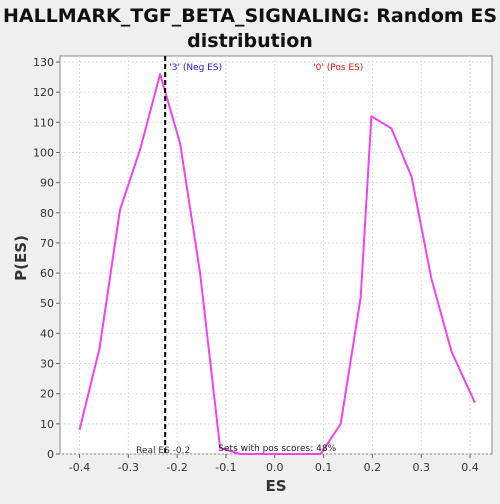  Describe the element at coordinates (50, 454) in the screenshot. I see `y-tick-label: 0` at that location.